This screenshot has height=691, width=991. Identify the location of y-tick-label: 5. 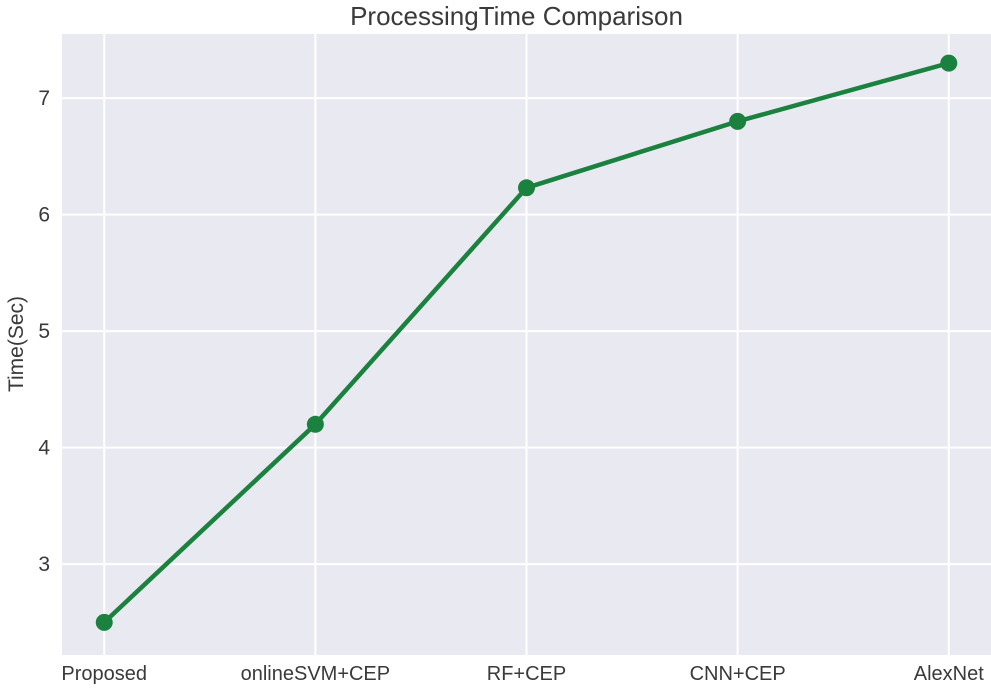
(44, 331).